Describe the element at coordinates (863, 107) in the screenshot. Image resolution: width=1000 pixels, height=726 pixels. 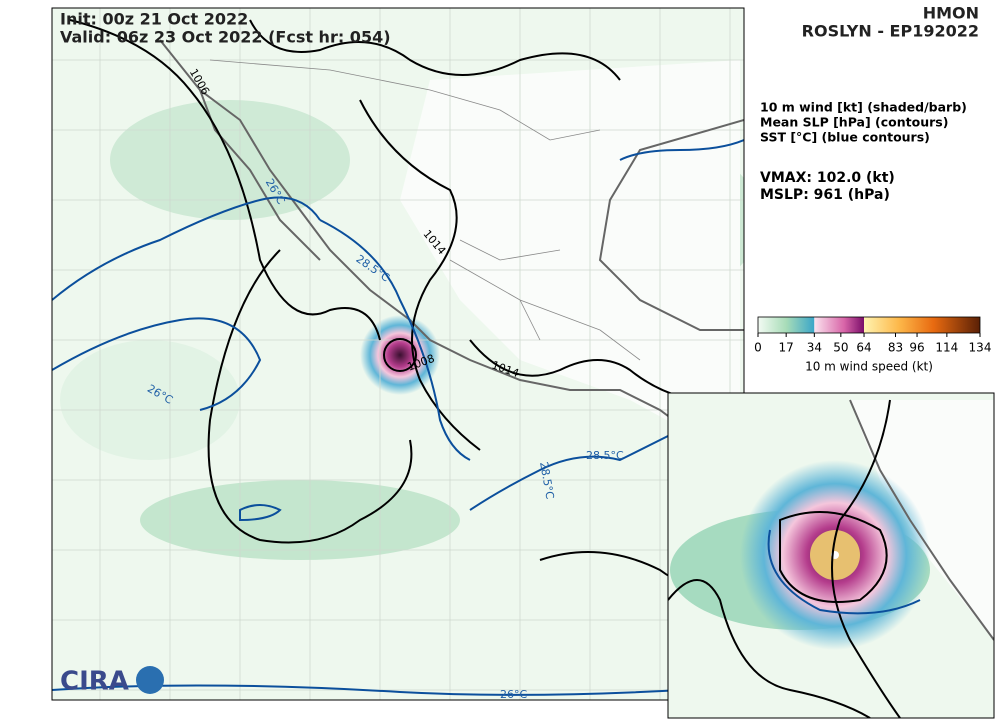
I see `field-line: 10 m wind [kt] (shaded/barb)` at that location.